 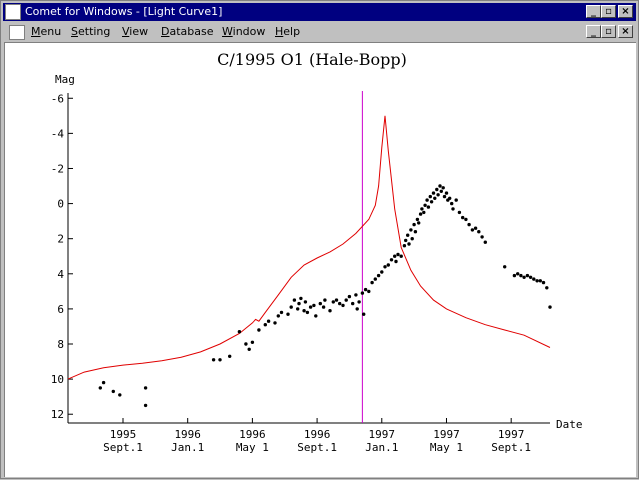 I want to click on y-tick-label: 8, so click(x=60, y=344).